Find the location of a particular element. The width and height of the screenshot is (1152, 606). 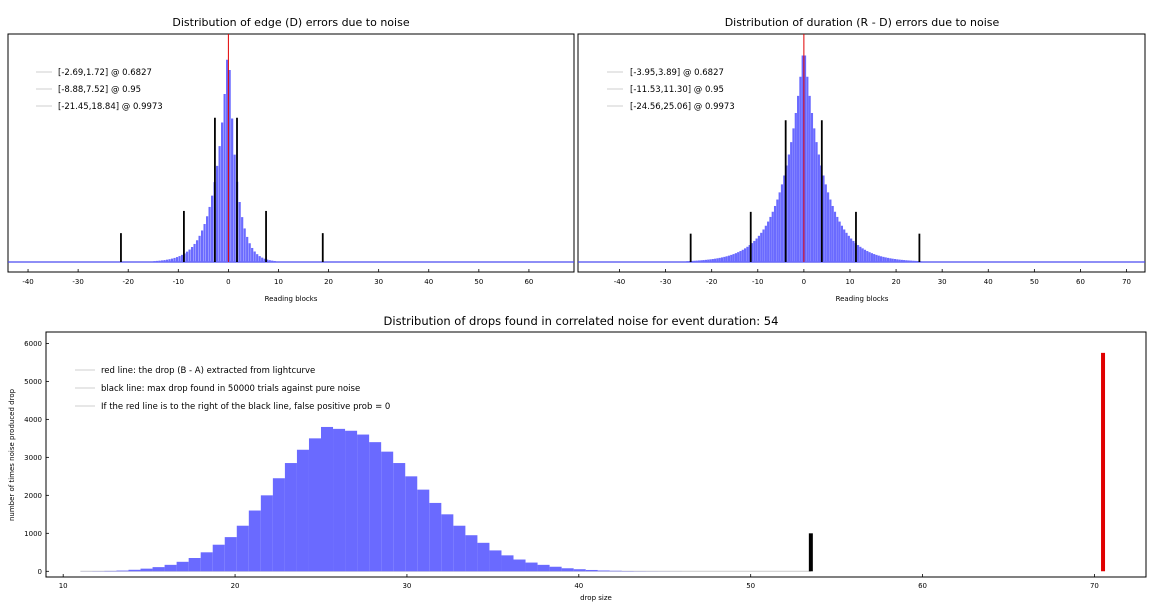

duration-interval-markers is located at coordinates (805, 148).